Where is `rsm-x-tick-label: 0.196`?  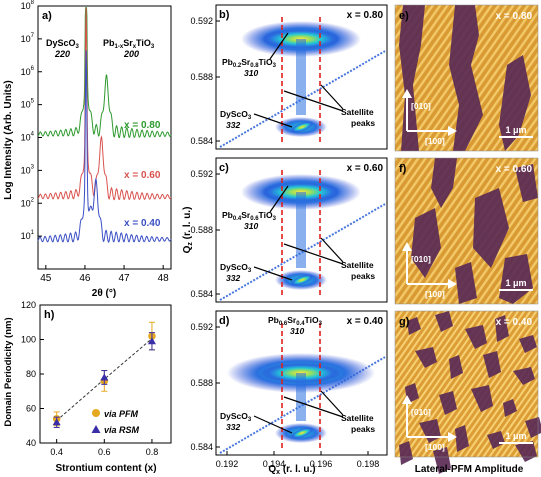 rsm-x-tick-label: 0.196 is located at coordinates (321, 464).